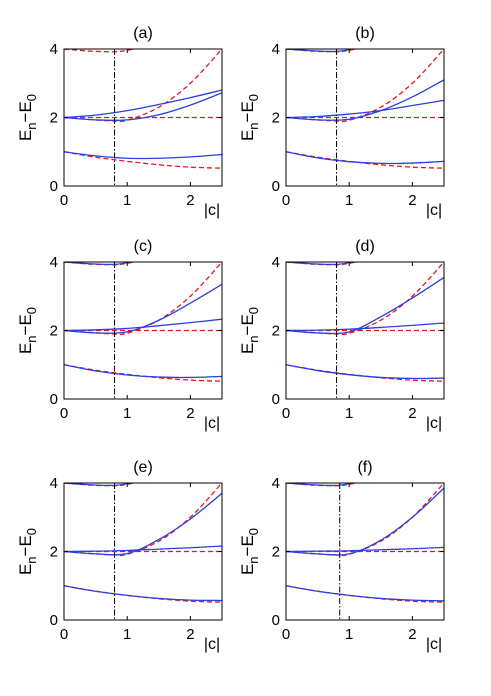  What do you see at coordinates (54, 399) in the screenshot?
I see `ytick-label-2-0: 0` at bounding box center [54, 399].